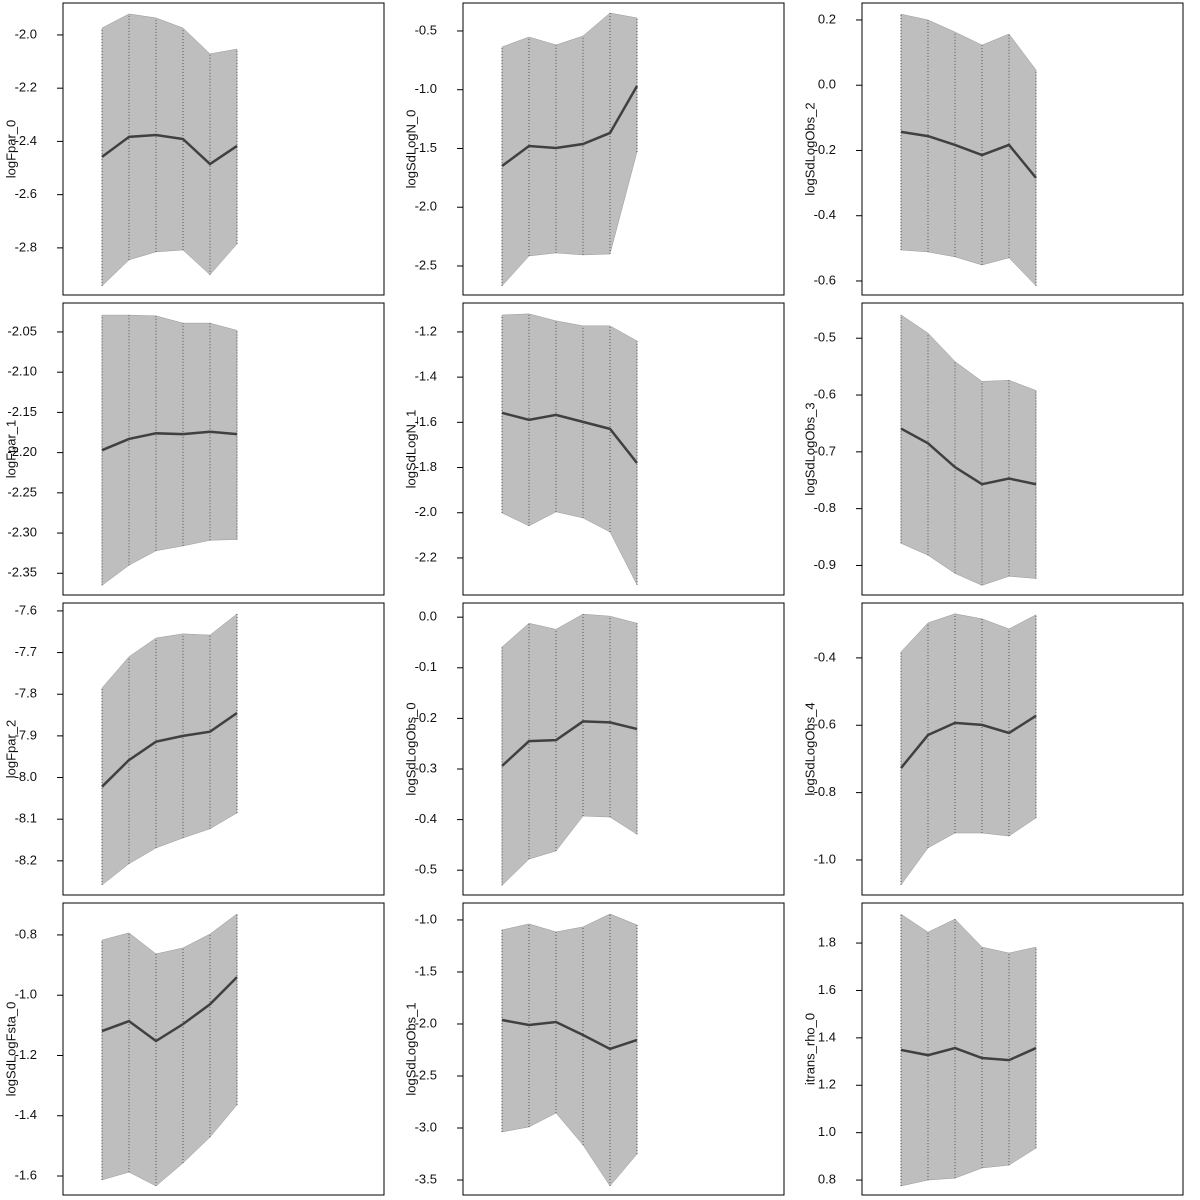 The image size is (1200, 1200). I want to click on y-tick-label: 0.2, so click(827, 18).